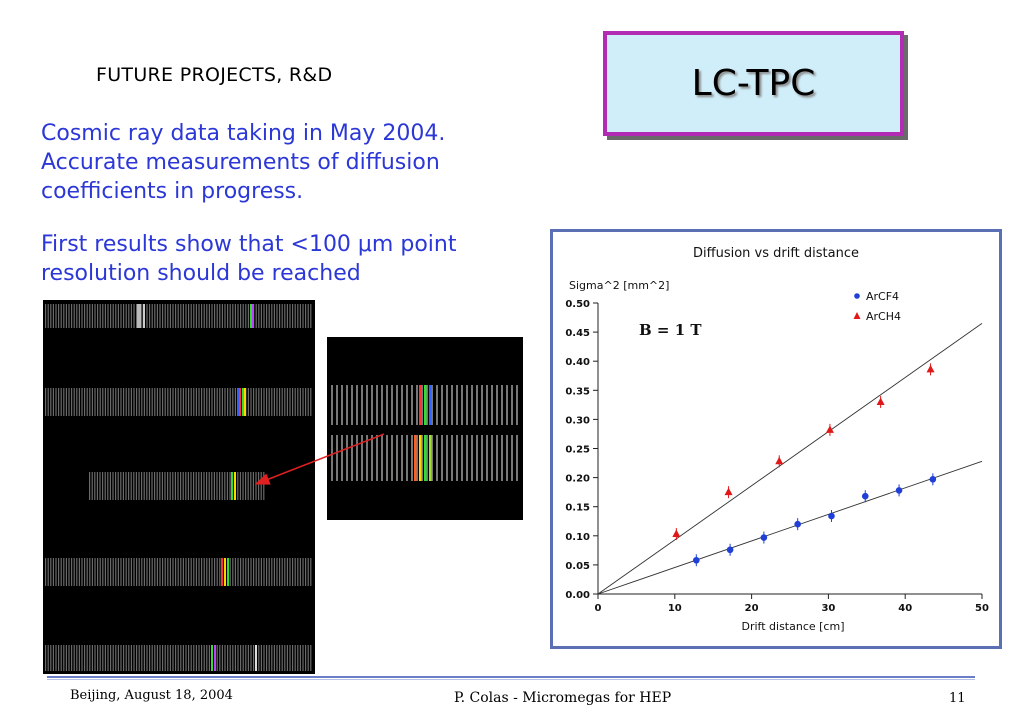 This screenshot has width=1023, height=708. I want to click on chart-y-tick-label: 0.40, so click(577, 362).